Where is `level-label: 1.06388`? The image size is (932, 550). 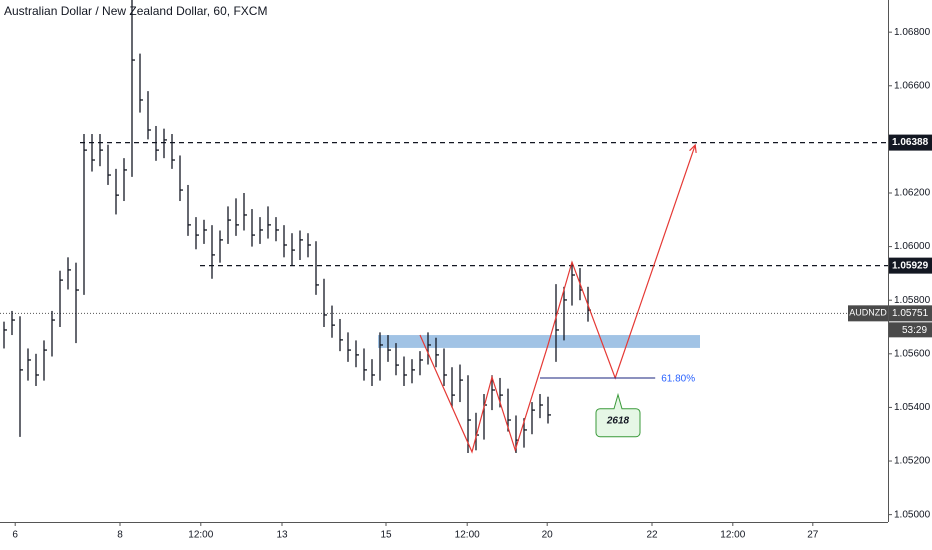 level-label: 1.06388 is located at coordinates (910, 142).